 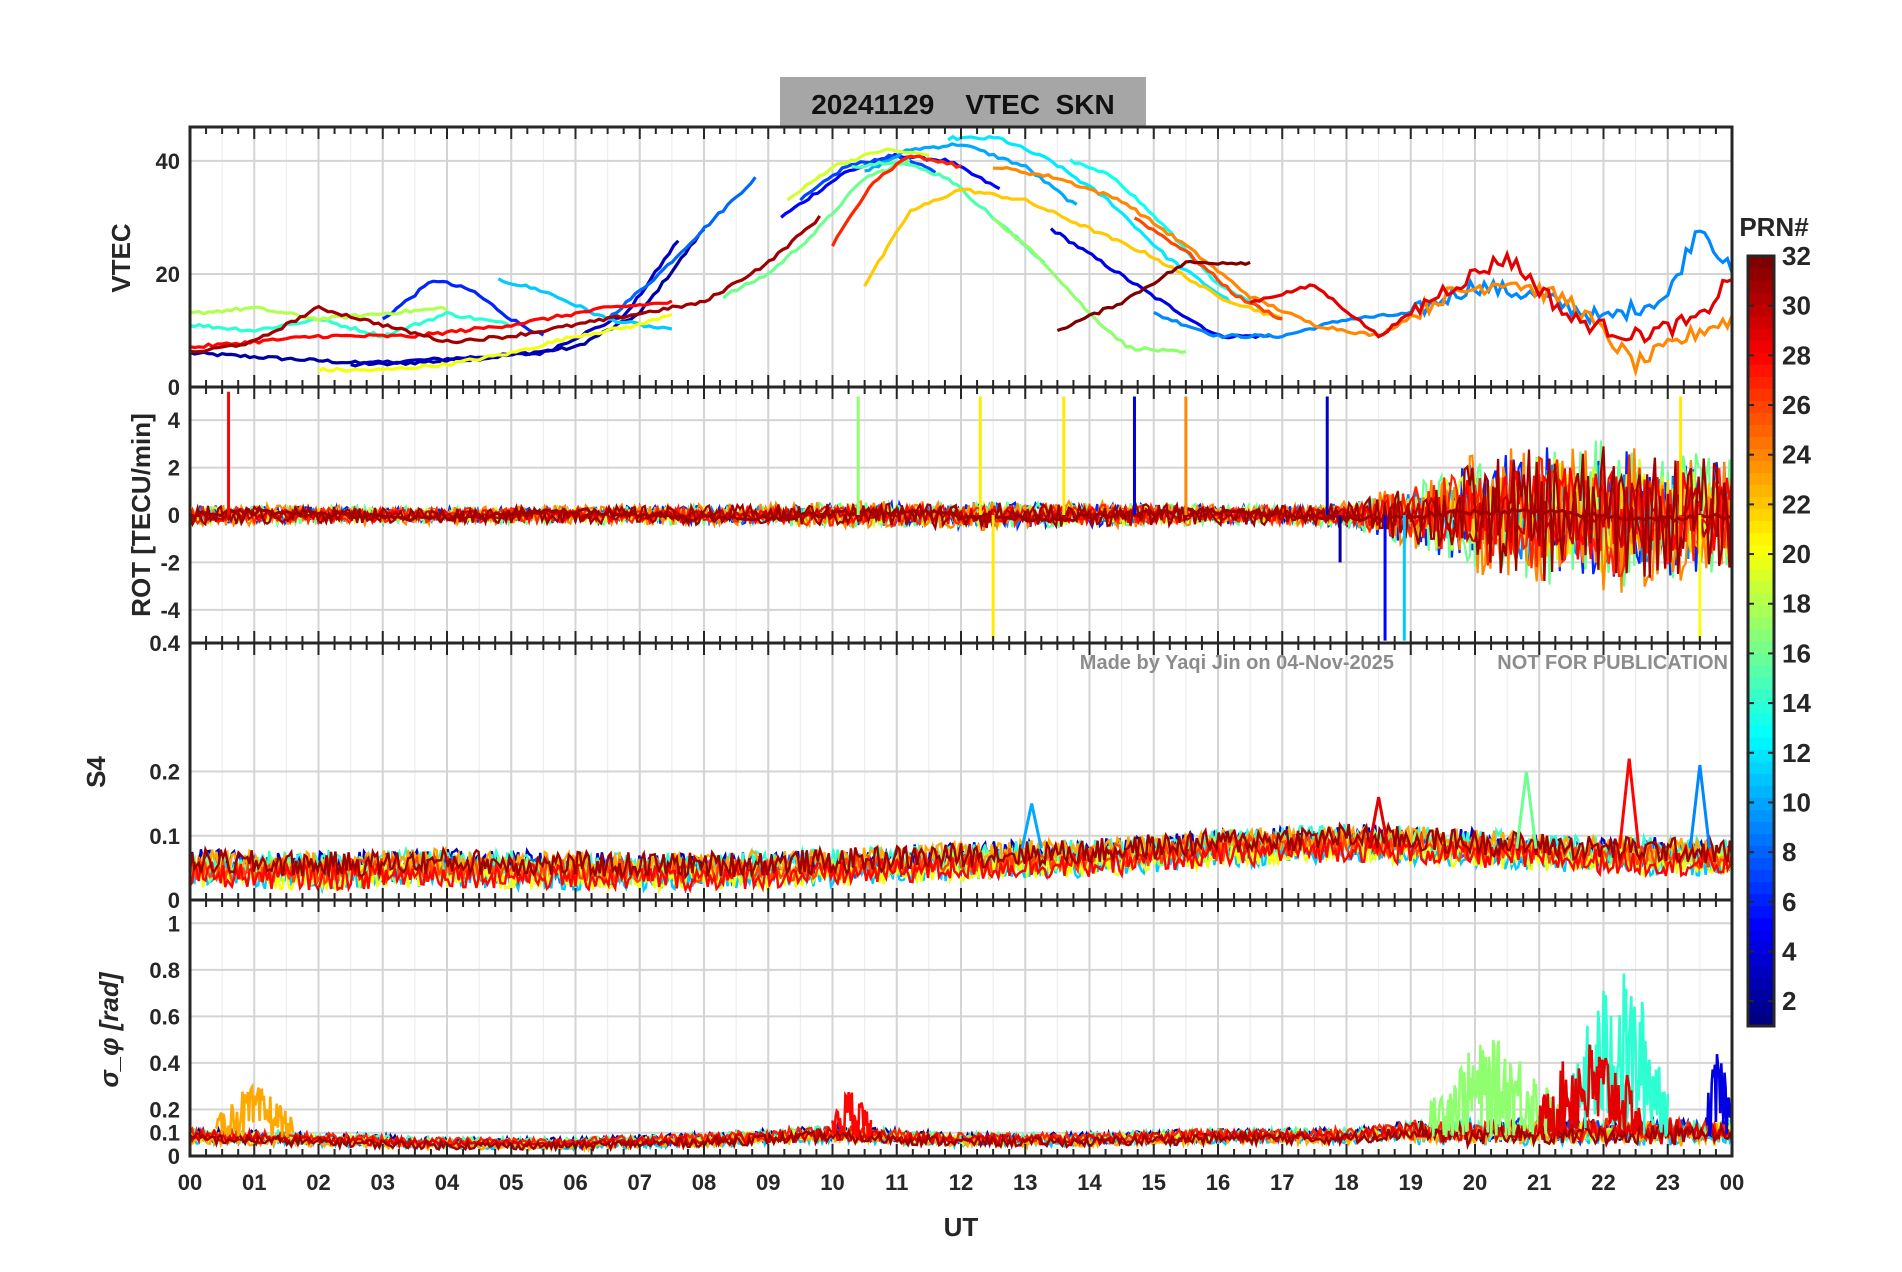 What do you see at coordinates (164, 643) in the screenshot?
I see `y-tick-label-top: 0.4` at bounding box center [164, 643].